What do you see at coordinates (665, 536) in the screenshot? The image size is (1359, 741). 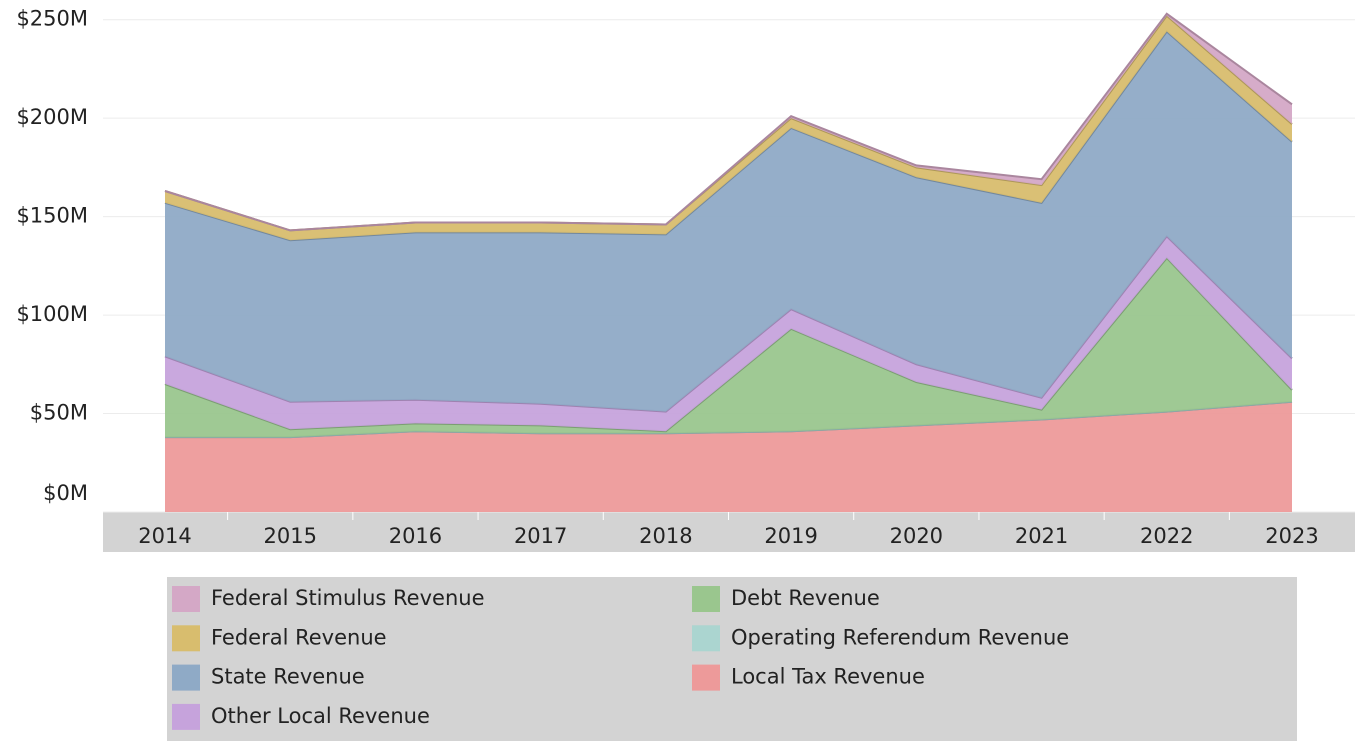 I see `x-tick-label: 2018` at bounding box center [665, 536].